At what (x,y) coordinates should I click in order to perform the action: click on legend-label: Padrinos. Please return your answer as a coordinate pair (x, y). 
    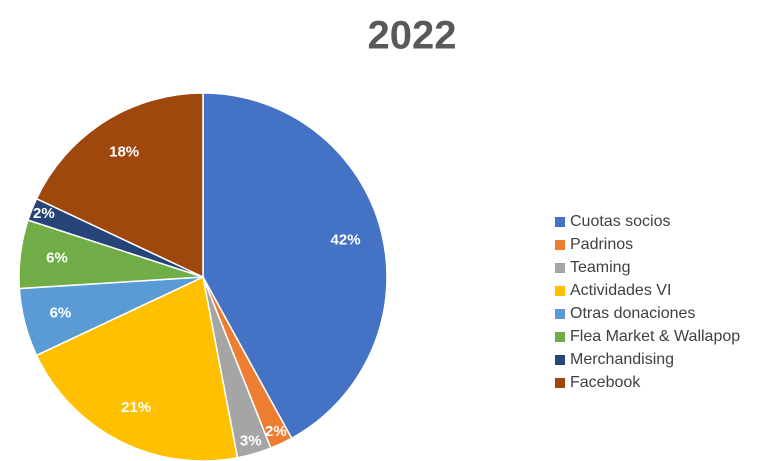
    Looking at the image, I should click on (601, 244).